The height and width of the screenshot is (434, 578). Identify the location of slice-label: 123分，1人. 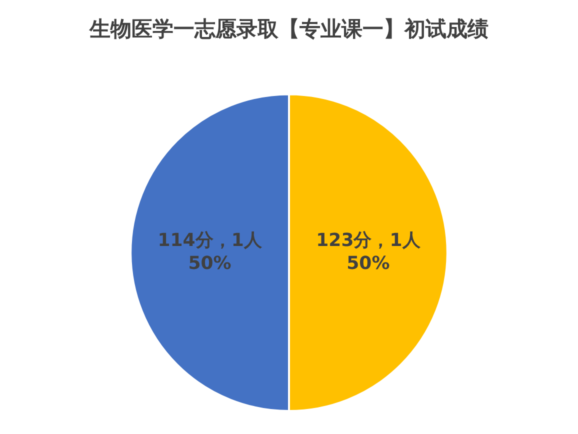
(369, 240).